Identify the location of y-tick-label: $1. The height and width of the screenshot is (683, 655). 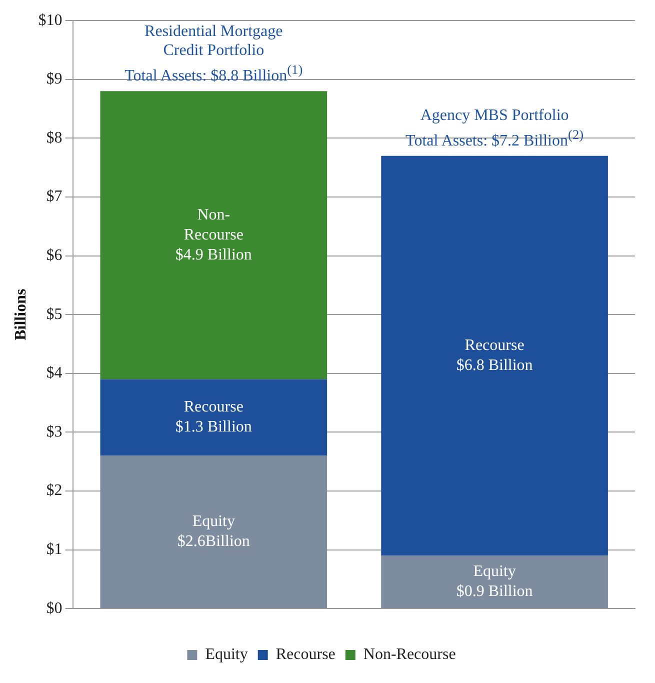
(54, 549).